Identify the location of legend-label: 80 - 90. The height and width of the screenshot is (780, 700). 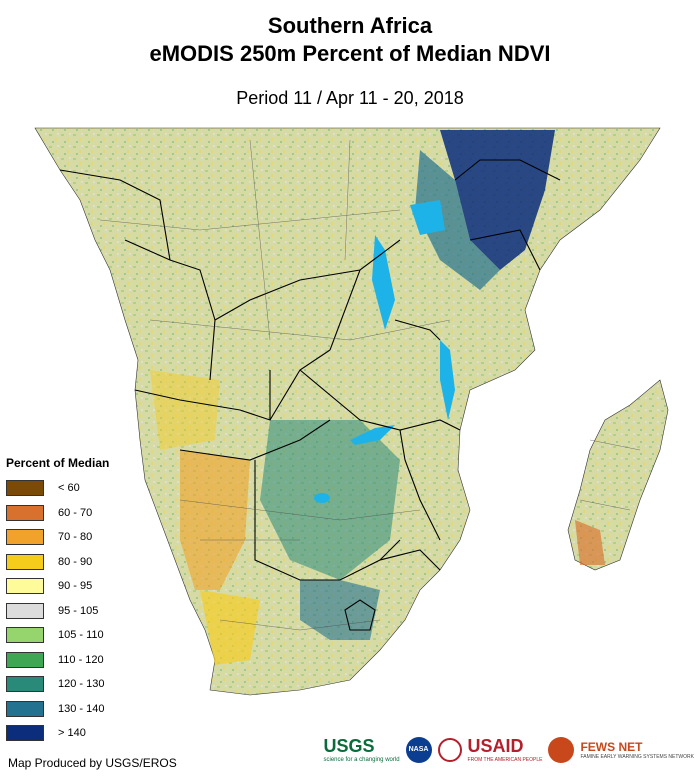
(75, 561).